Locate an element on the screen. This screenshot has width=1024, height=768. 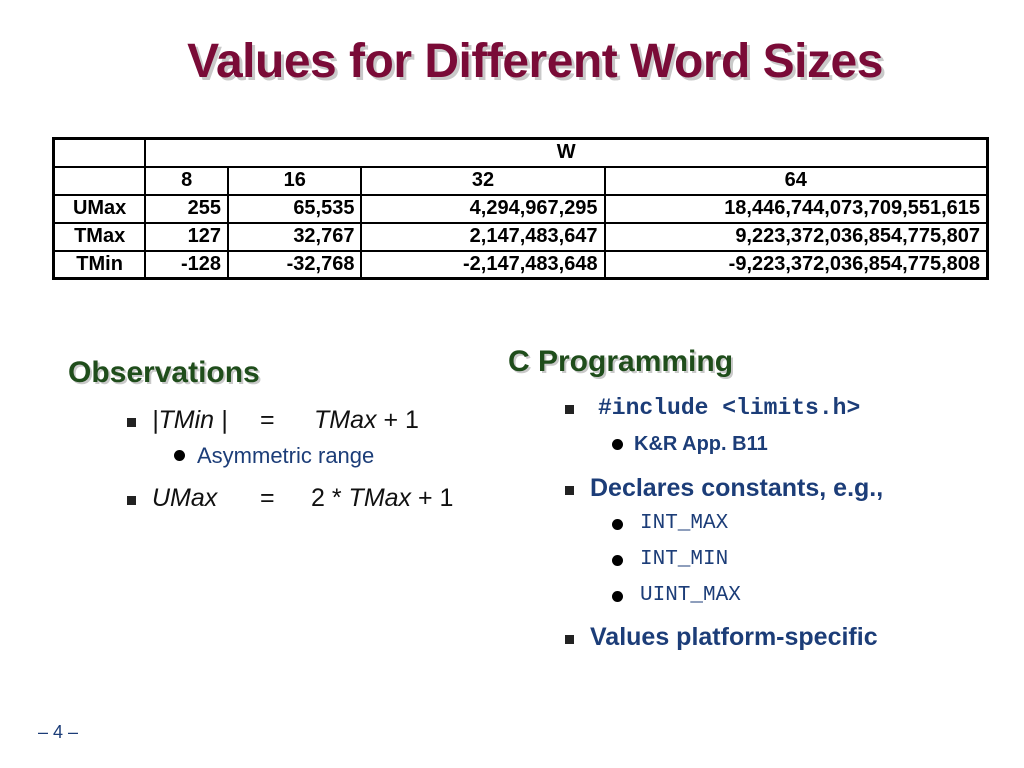
observation-rhs-1: TMax + 1 is located at coordinates (366, 420).